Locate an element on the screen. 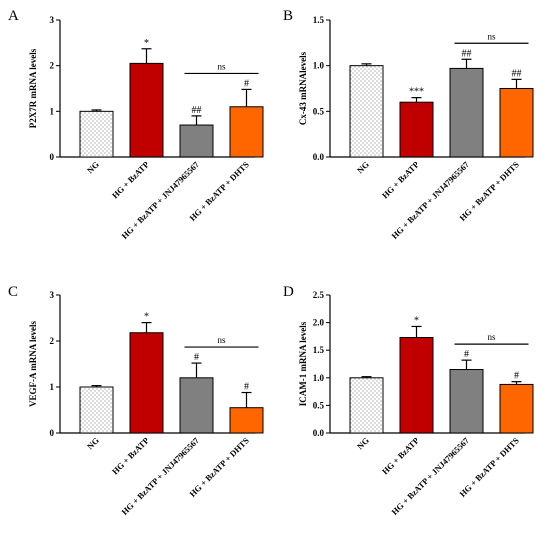 The height and width of the screenshot is (537, 550). y-tick-label: 2.0 is located at coordinates (319, 323).